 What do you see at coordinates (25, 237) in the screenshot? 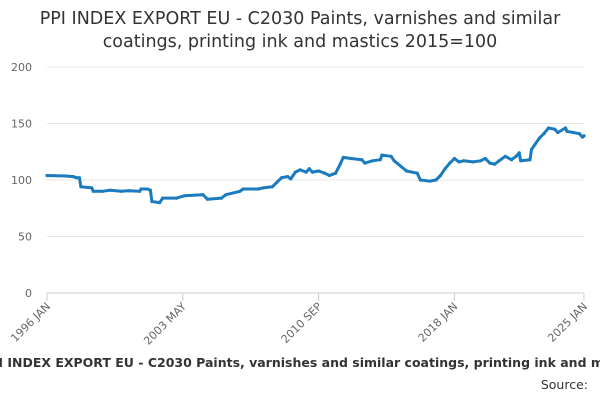
I see `y-tick-label: 50` at bounding box center [25, 237].